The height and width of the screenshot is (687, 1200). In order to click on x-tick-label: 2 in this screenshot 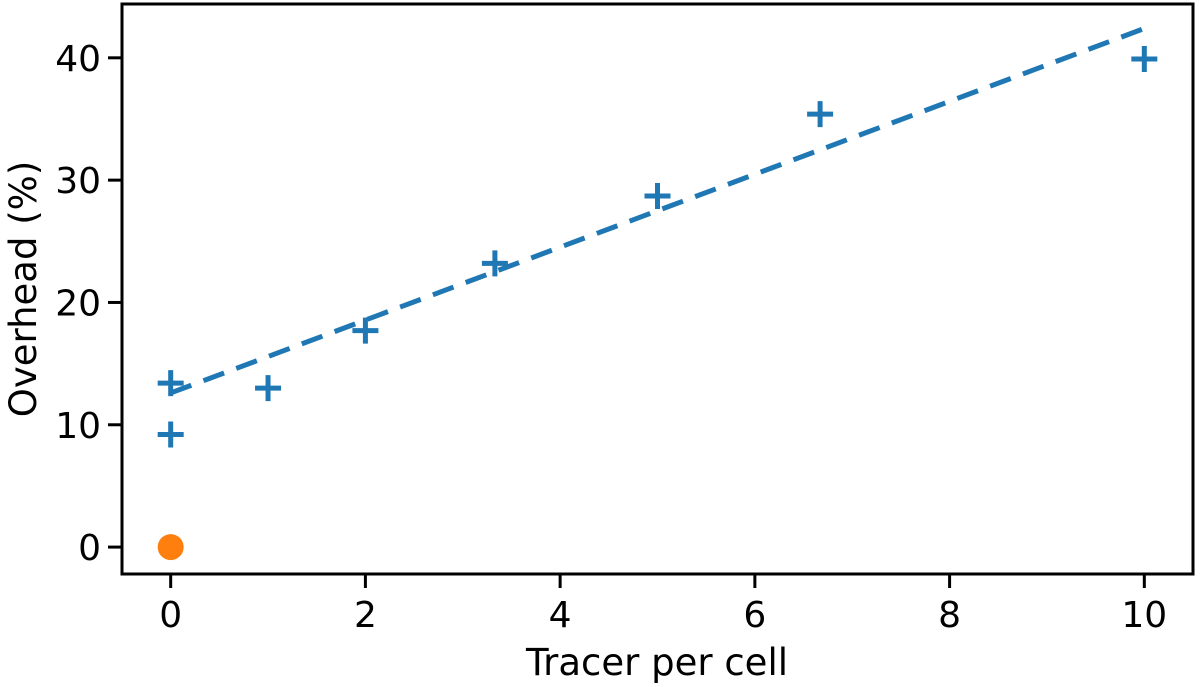, I will do `click(365, 615)`.